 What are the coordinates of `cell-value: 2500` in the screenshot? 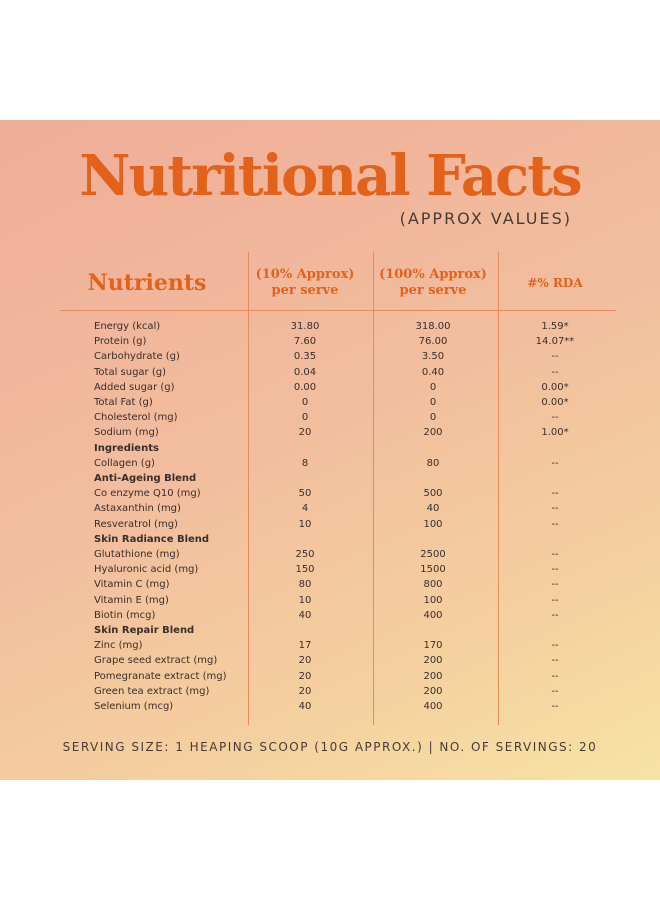 It's located at (433, 554).